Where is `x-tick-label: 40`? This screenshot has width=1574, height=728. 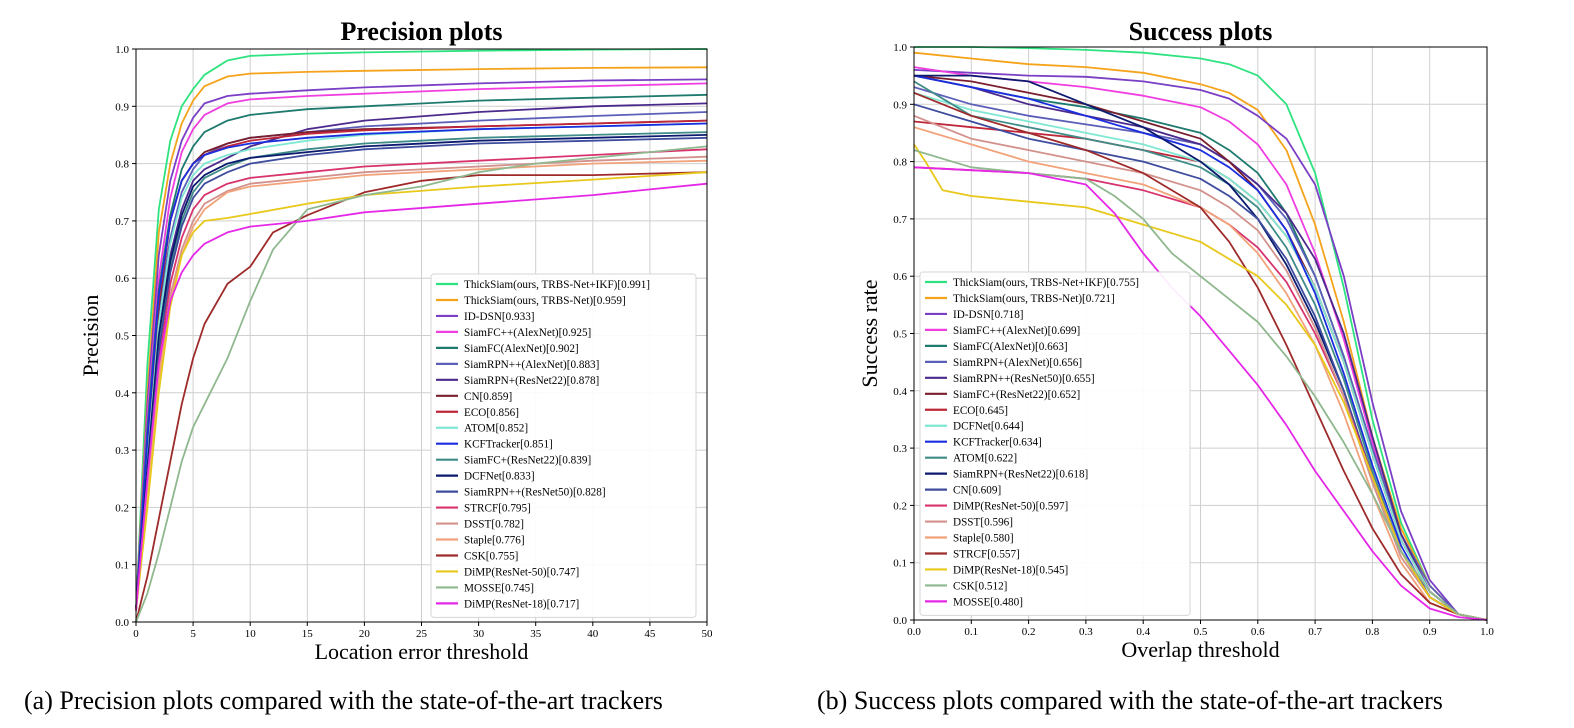 x-tick-label: 40 is located at coordinates (593, 634).